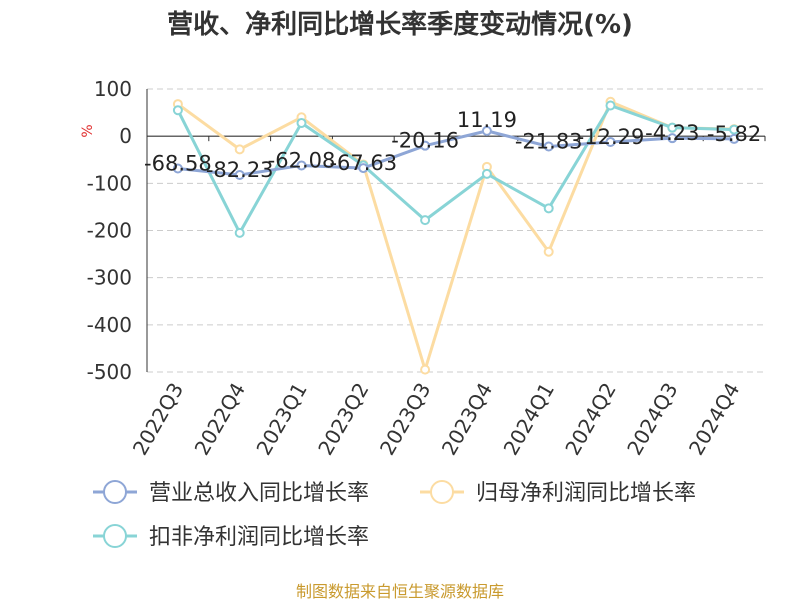 The width and height of the screenshot is (800, 602). I want to click on data-label: -62.08, so click(302, 160).